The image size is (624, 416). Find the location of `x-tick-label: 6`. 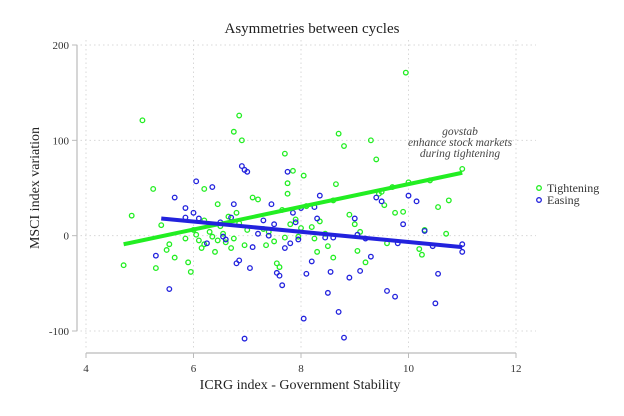

x-tick-label: 6 is located at coordinates (194, 369).